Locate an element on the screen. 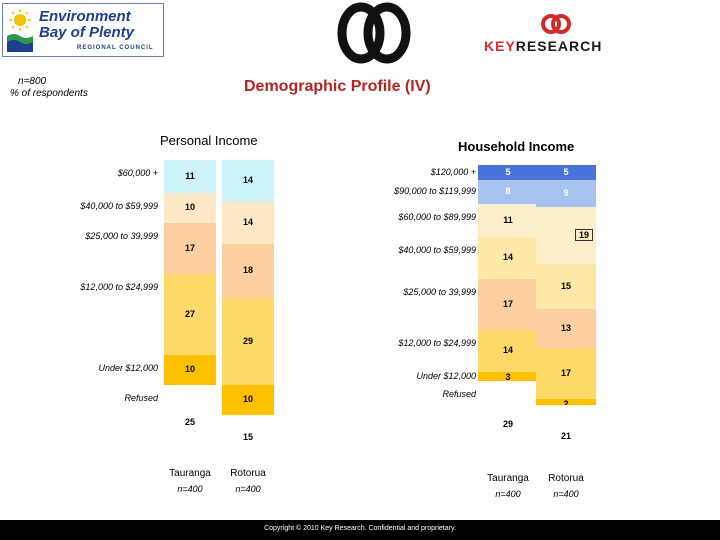 Image resolution: width=720 pixels, height=540 pixels. bar-segment-rotorua-40-000-to-59-999: 15 is located at coordinates (566, 286).